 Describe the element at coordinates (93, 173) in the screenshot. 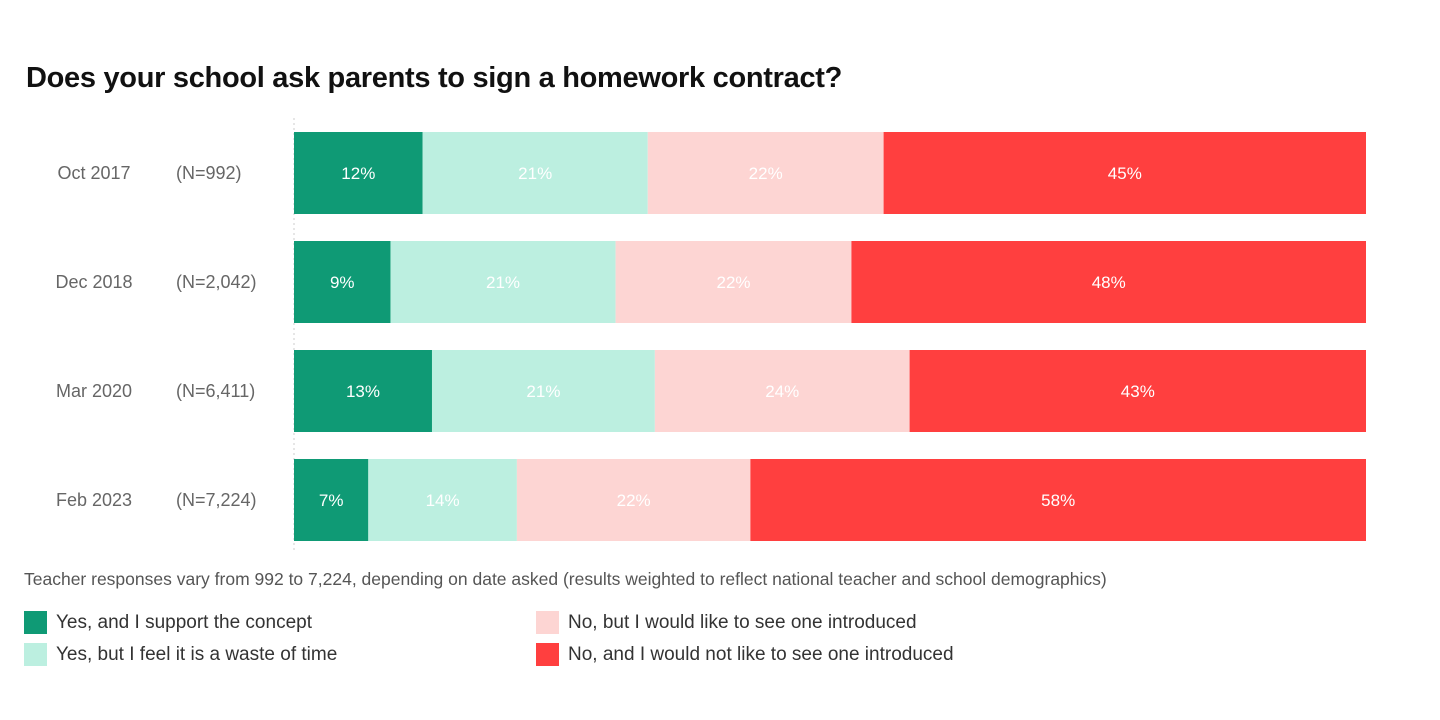

I see `category-label: Oct 2017` at that location.